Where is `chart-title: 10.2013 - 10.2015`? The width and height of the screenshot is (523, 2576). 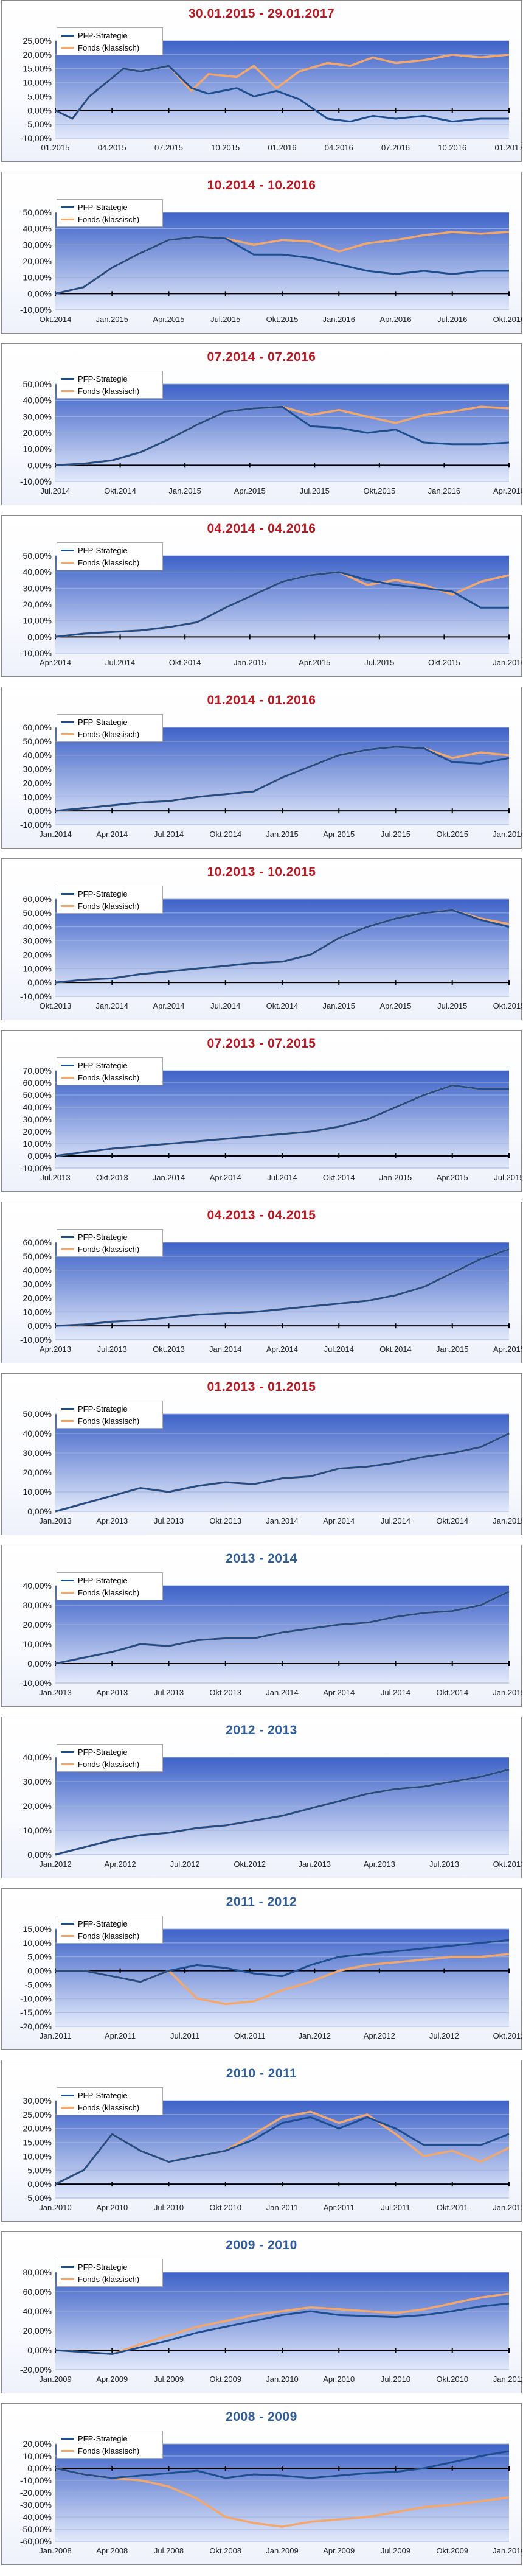
chart-title: 10.2013 - 10.2015 is located at coordinates (261, 872).